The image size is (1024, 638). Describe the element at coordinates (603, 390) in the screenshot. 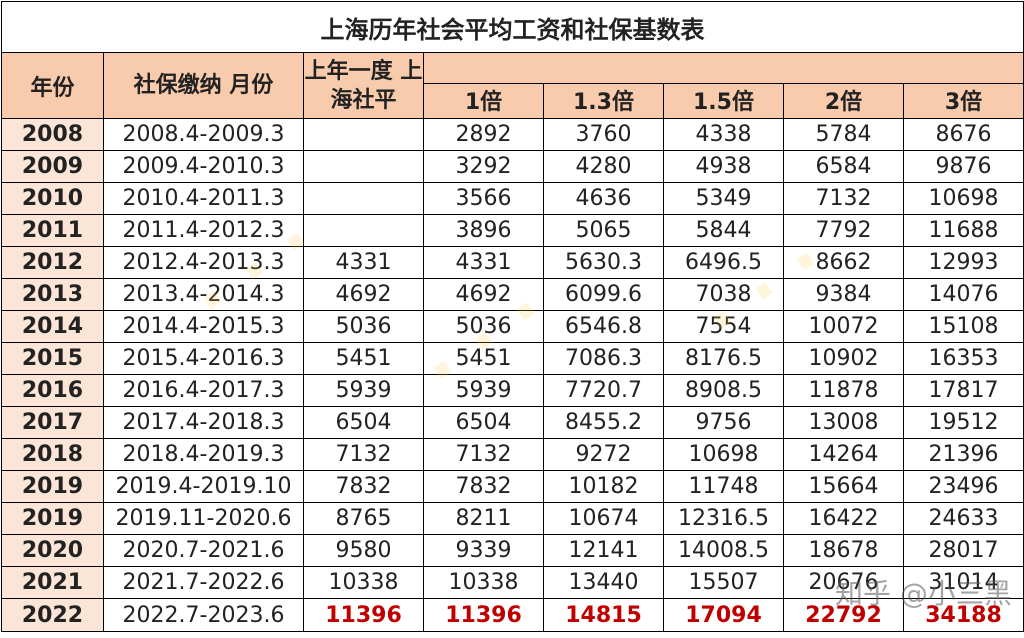

I see `cell-1-3x: 7720.7` at that location.